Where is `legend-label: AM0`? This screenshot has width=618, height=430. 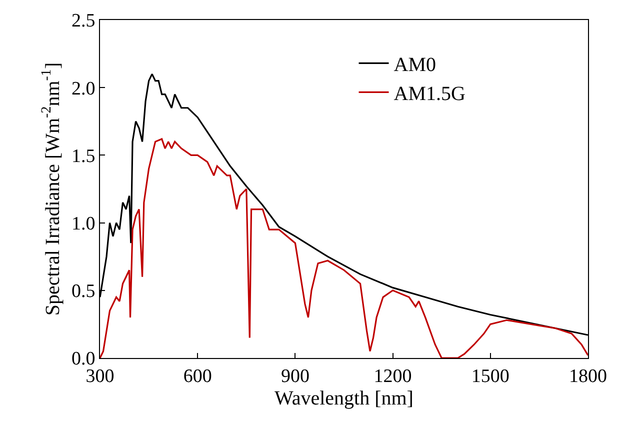
legend-label: AM0 is located at coordinates (415, 65).